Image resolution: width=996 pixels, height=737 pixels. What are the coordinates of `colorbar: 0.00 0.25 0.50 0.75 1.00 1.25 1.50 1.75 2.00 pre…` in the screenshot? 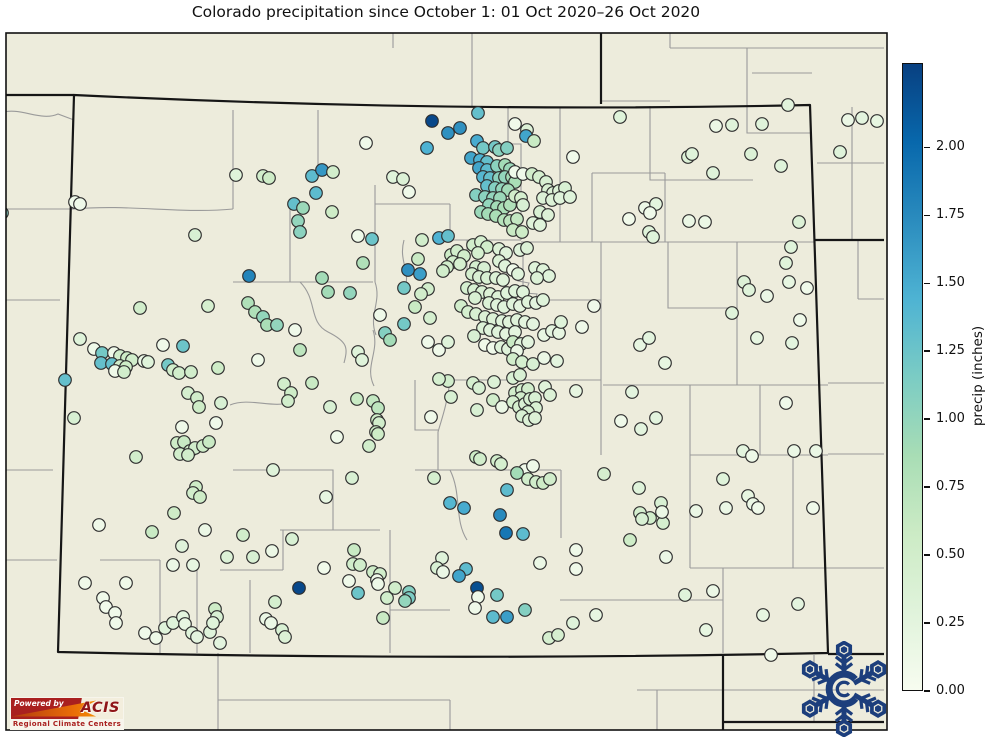 It's located at (949, 380).